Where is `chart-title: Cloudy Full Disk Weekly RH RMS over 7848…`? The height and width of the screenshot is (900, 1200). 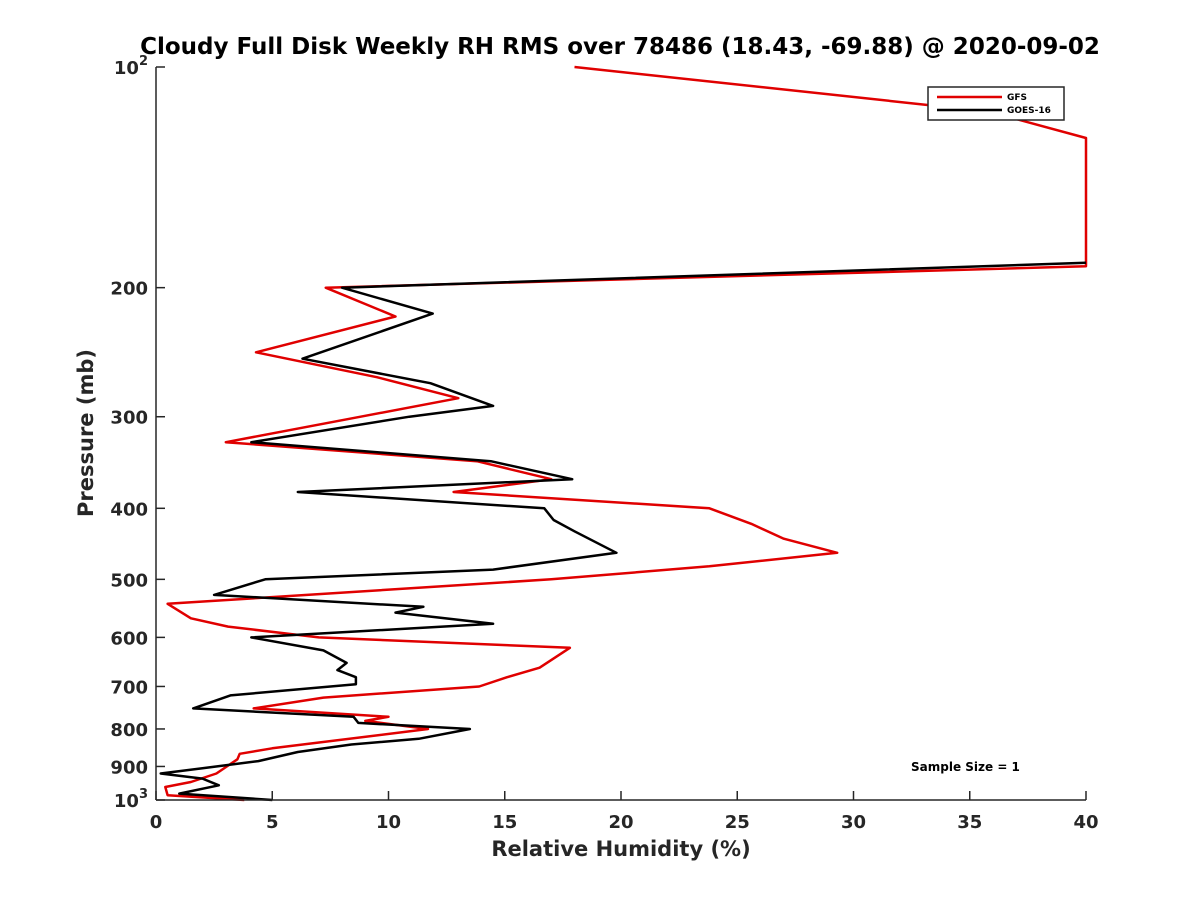 chart-title: Cloudy Full Disk Weekly RH RMS over 7848… is located at coordinates (620, 47).